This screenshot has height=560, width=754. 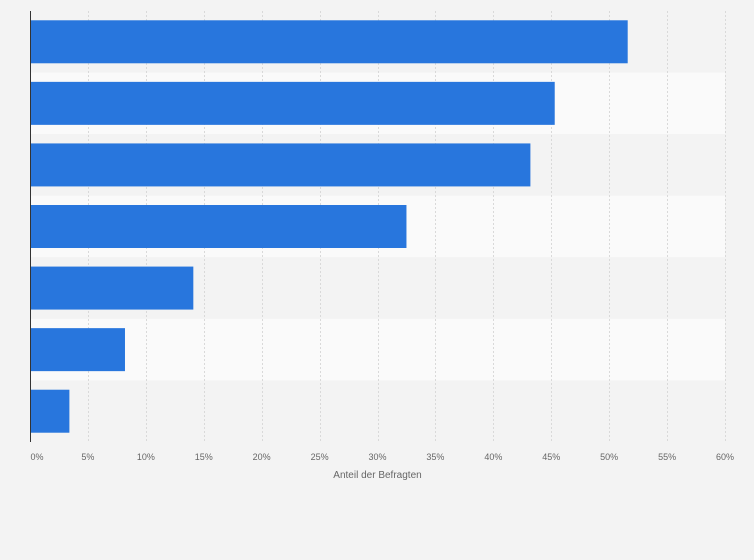 What do you see at coordinates (725, 457) in the screenshot?
I see `x-tick-label: 60%` at bounding box center [725, 457].